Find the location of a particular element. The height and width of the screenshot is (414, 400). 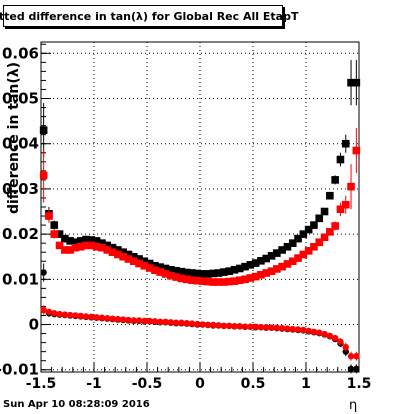

x-tick-label: -1 is located at coordinates (94, 384).